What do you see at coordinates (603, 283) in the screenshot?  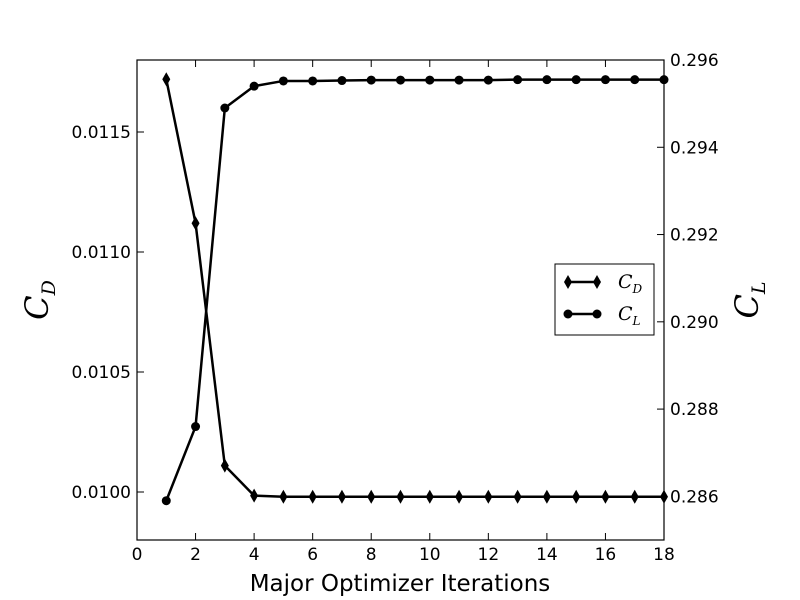 I see `legend-entry-cd: CD` at bounding box center [603, 283].